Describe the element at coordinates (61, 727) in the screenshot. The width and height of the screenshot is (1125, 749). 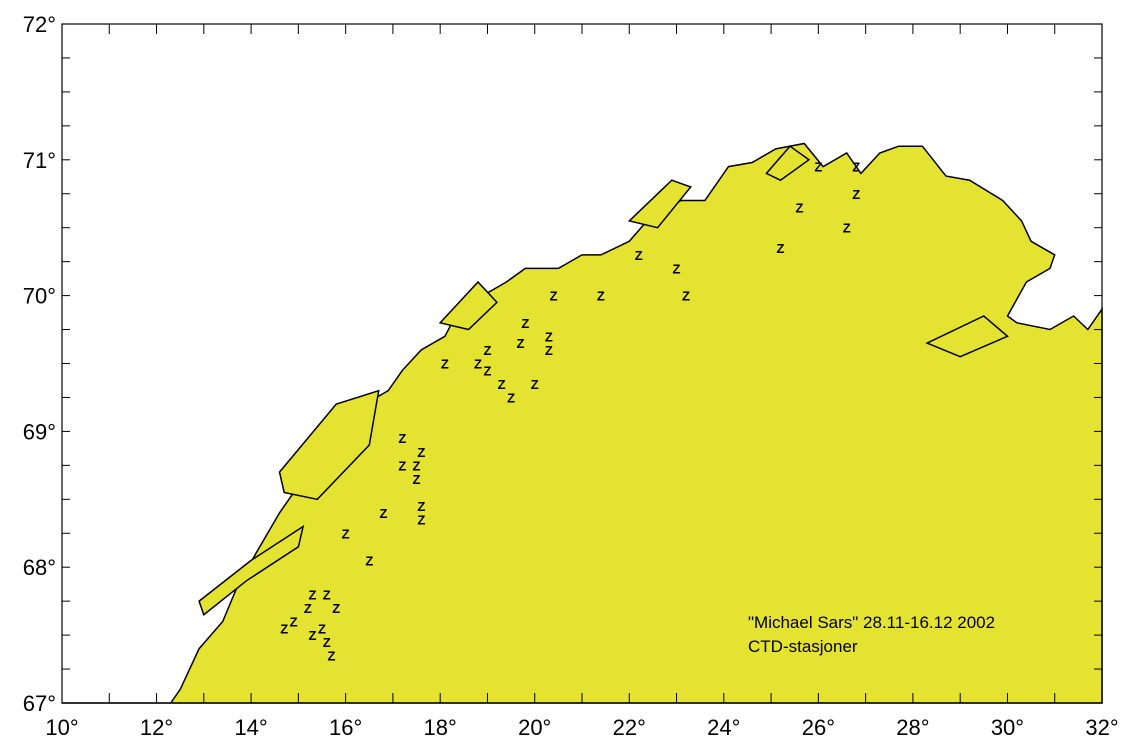
I see `x-tick-label: 10°` at that location.